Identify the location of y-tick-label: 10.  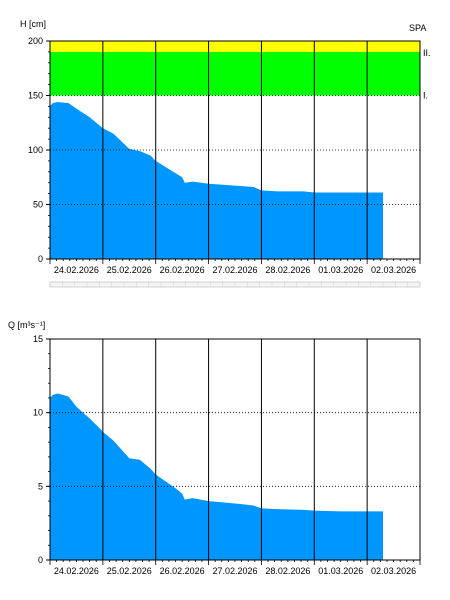
(38, 413).